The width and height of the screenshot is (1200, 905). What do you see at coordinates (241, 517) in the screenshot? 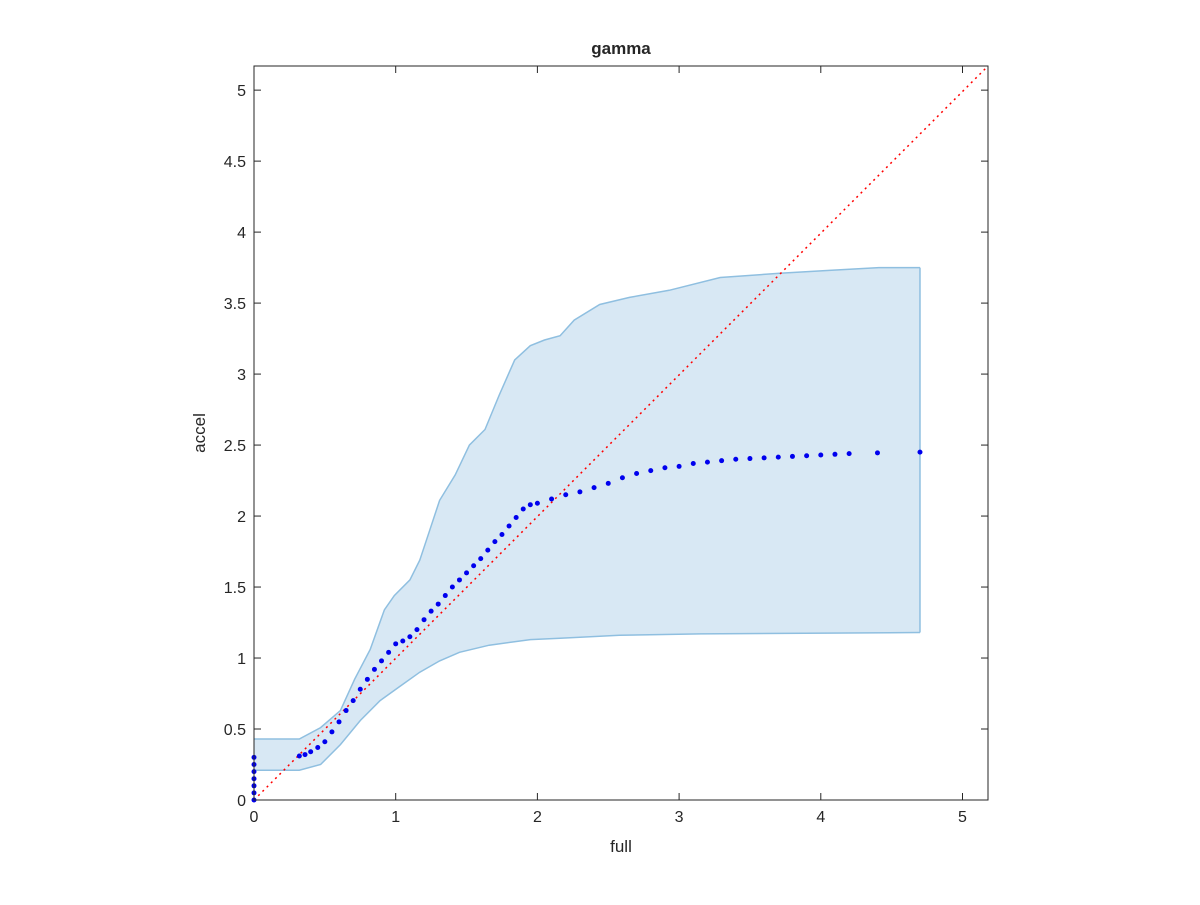
I see `y-tick-label: 2` at bounding box center [241, 517].